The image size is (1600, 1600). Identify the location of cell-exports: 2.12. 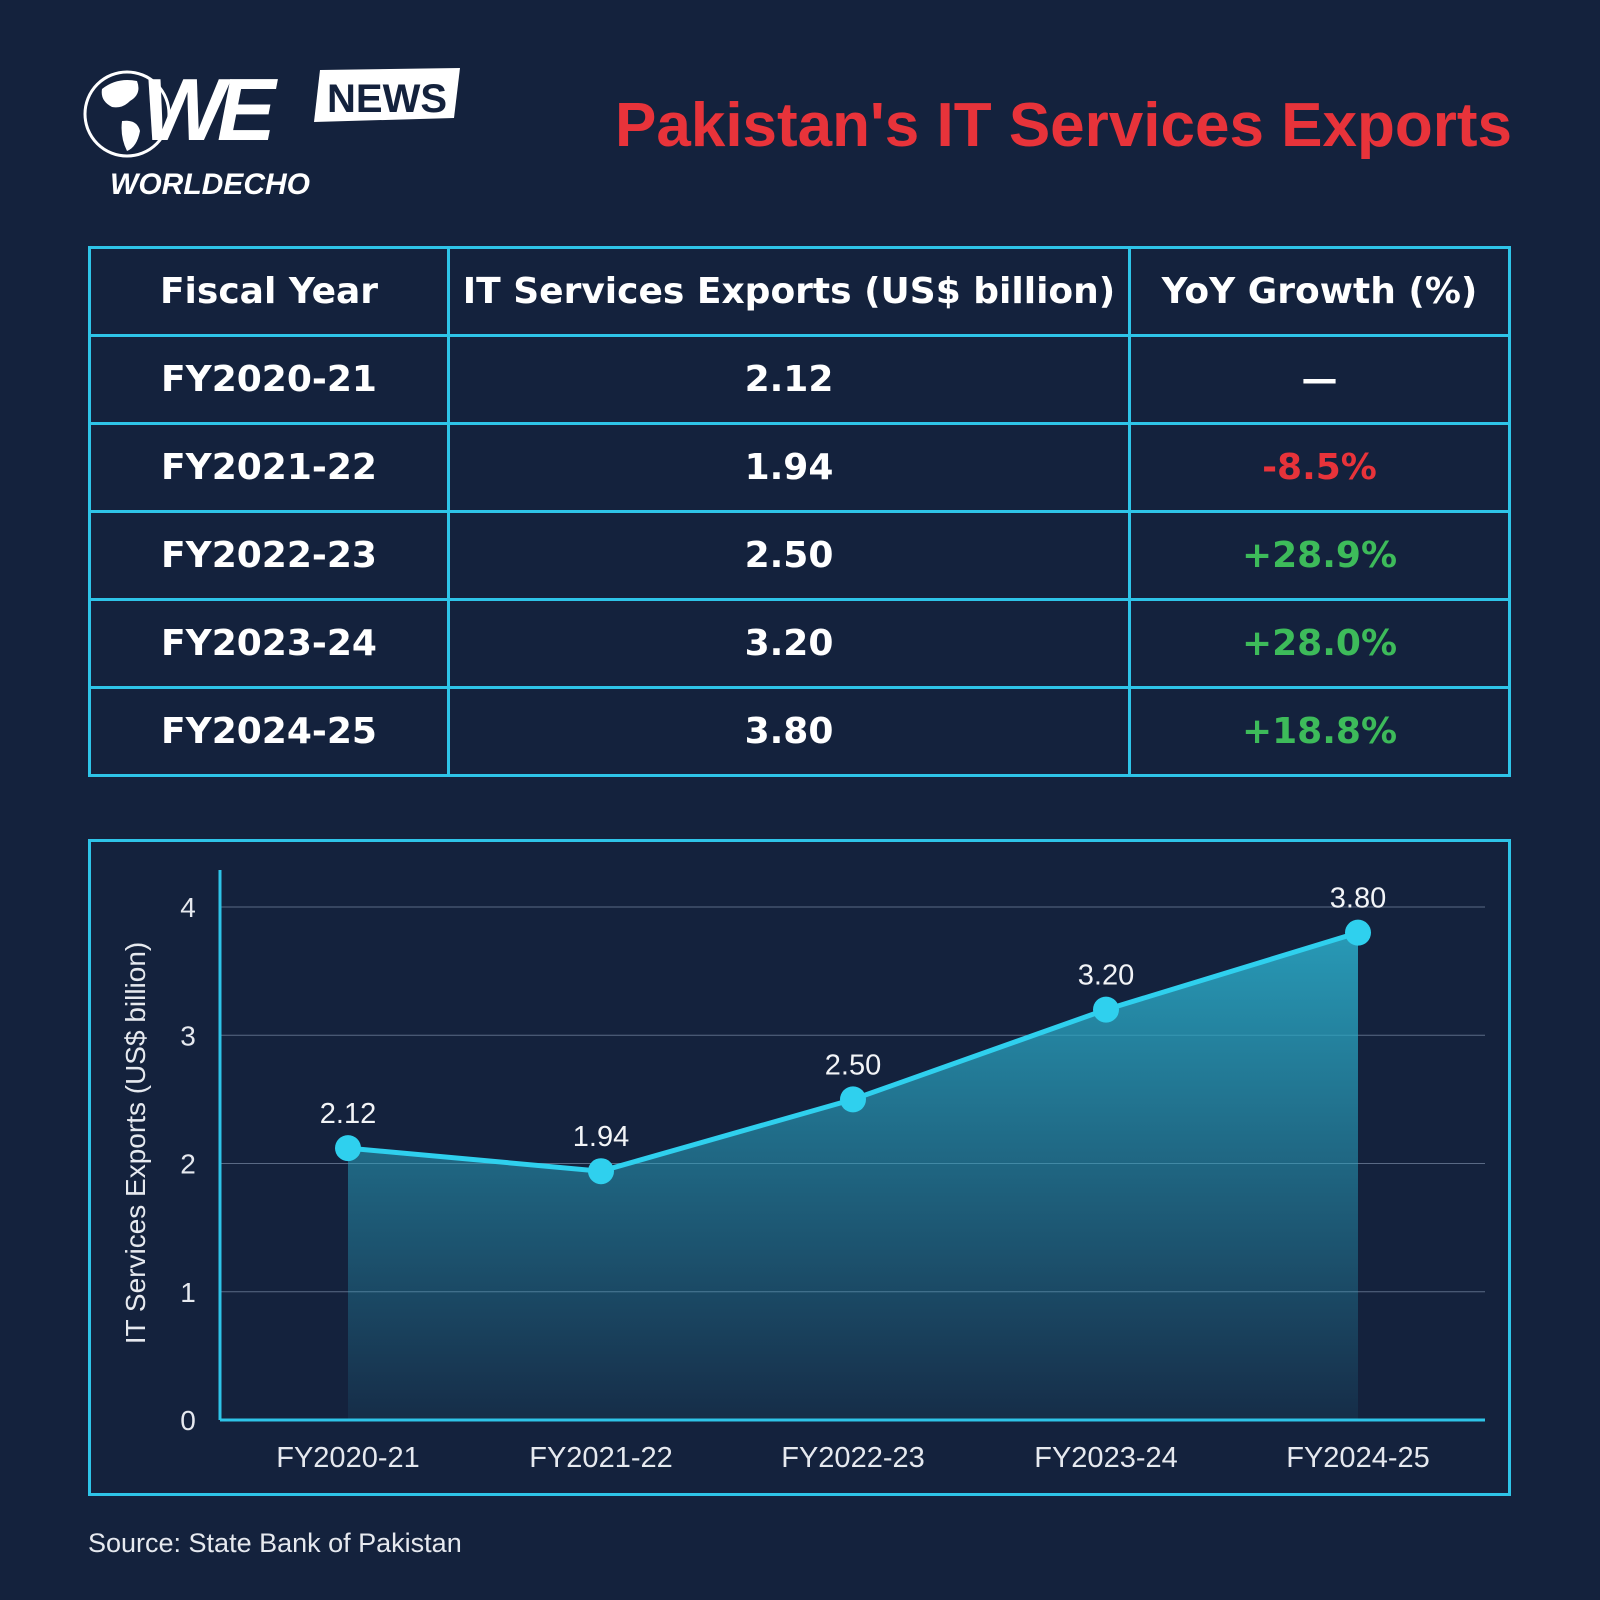
(789, 379).